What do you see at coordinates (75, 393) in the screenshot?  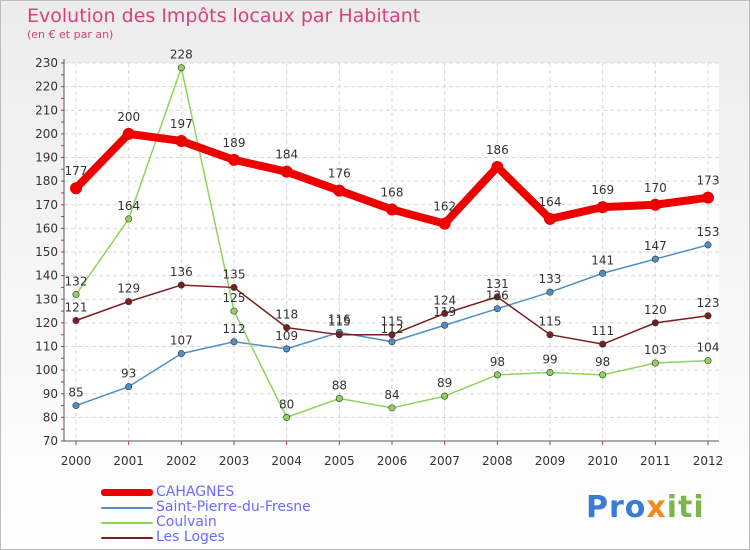 I see `data-label-saint-pierre-du-fresne: 85` at bounding box center [75, 393].